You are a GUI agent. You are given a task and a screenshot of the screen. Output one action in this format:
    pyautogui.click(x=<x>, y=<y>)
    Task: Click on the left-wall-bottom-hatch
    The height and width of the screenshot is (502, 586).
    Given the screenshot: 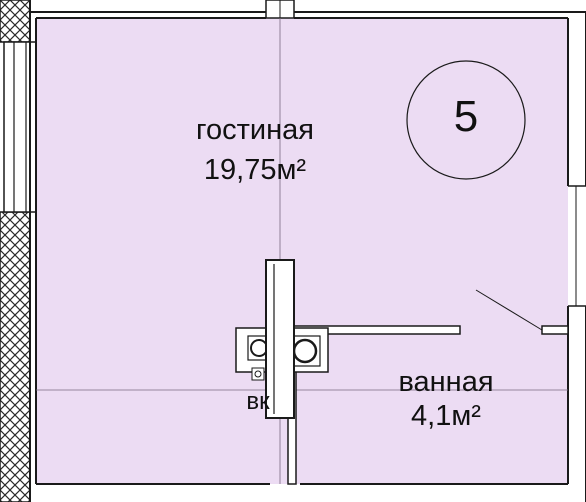 What is the action you would take?
    pyautogui.click(x=15, y=356)
    